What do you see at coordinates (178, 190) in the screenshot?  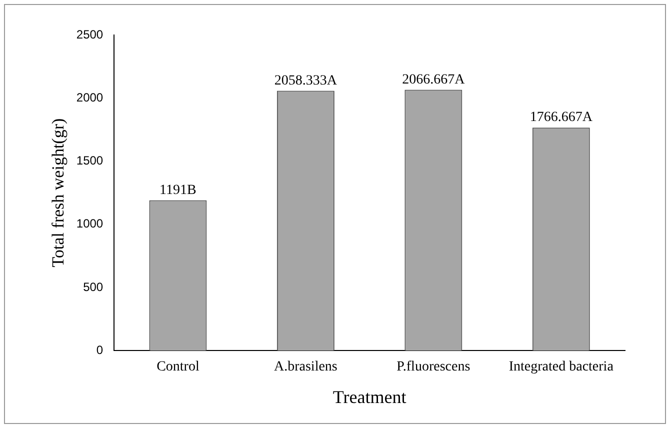 I see `data-label: 1191B` at bounding box center [178, 190].